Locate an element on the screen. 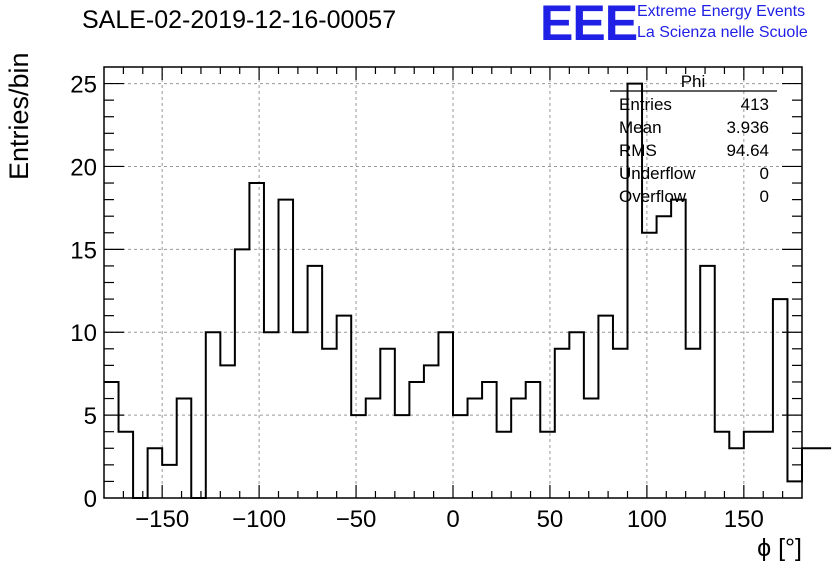 The height and width of the screenshot is (572, 836). stats-box-name: Phi is located at coordinates (693, 81).